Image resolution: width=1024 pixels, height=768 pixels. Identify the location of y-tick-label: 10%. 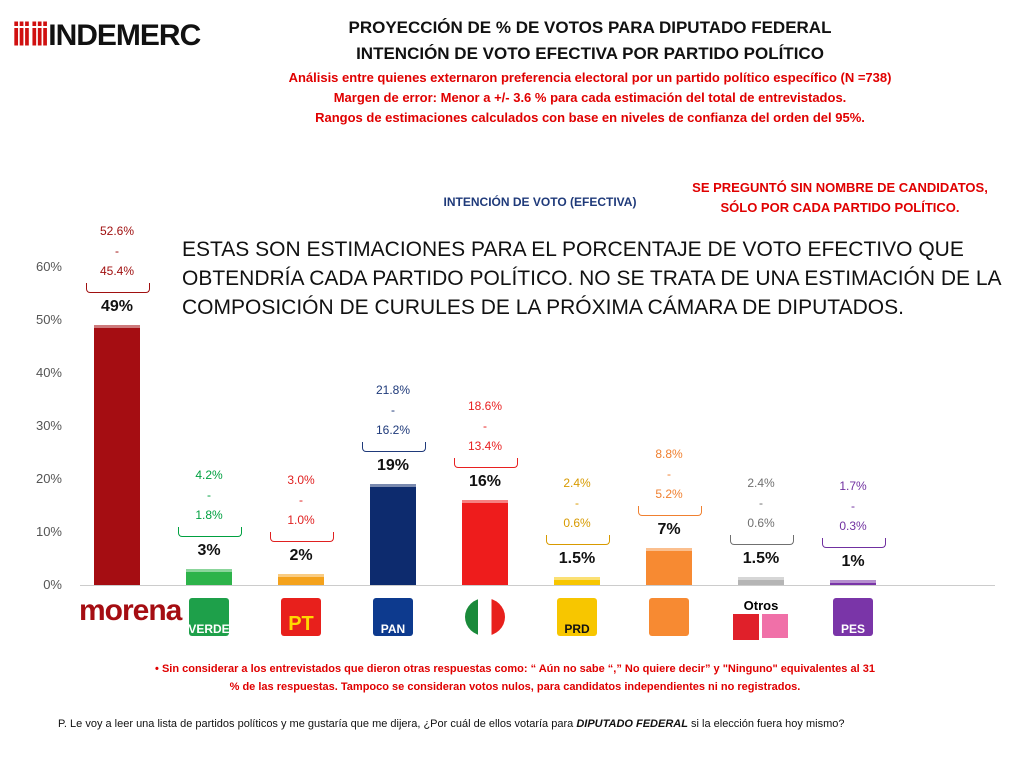
(48, 531).